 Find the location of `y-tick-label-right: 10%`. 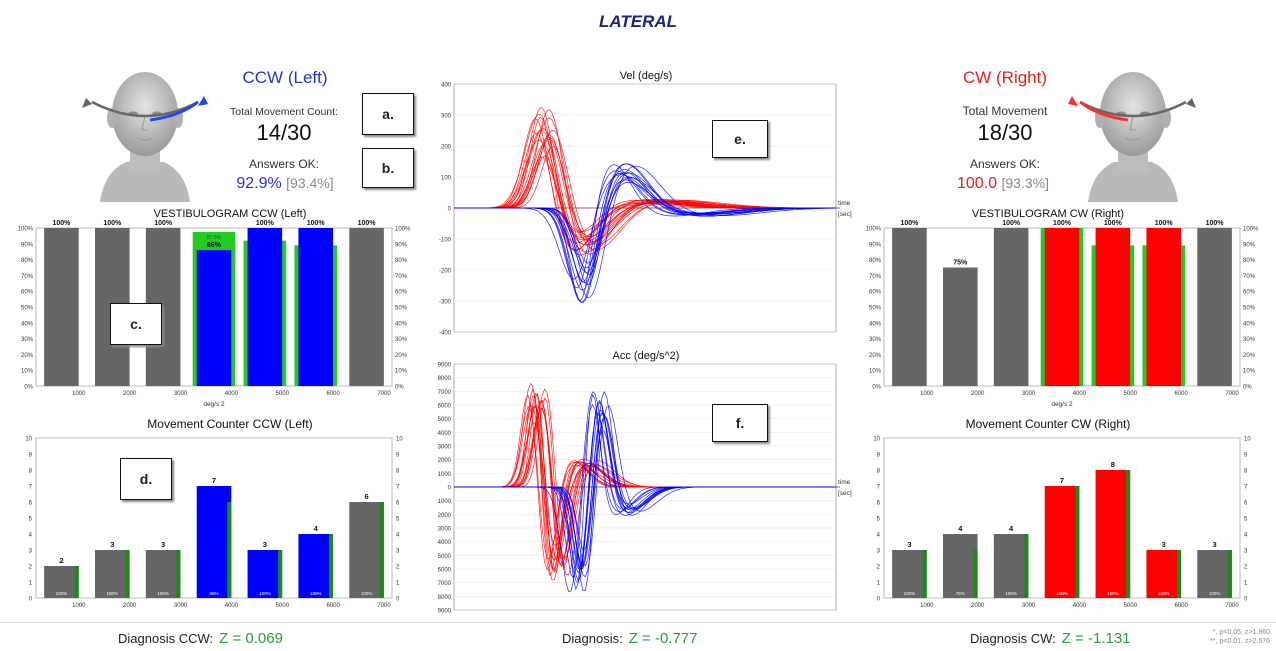

y-tick-label-right: 10% is located at coordinates (1249, 372).